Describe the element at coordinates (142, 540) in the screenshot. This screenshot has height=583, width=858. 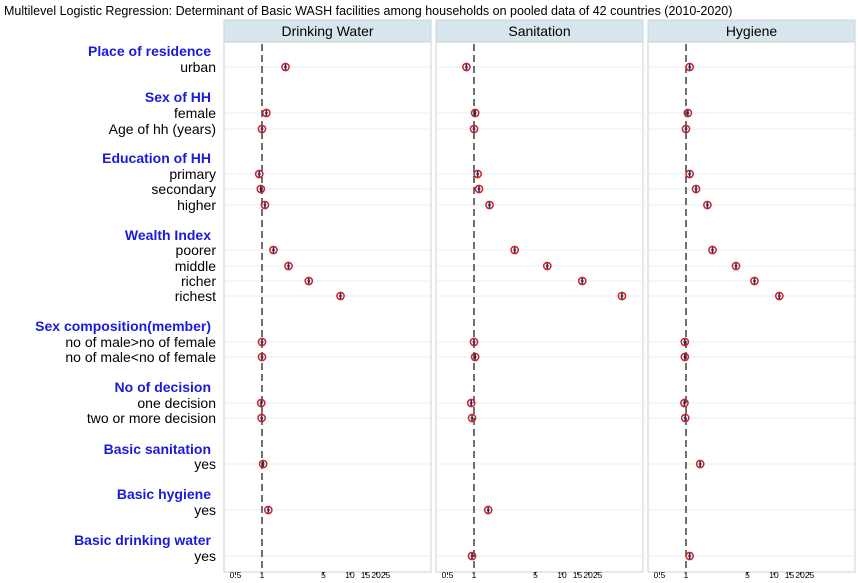
I see `group-label: Basic drinking water` at that location.